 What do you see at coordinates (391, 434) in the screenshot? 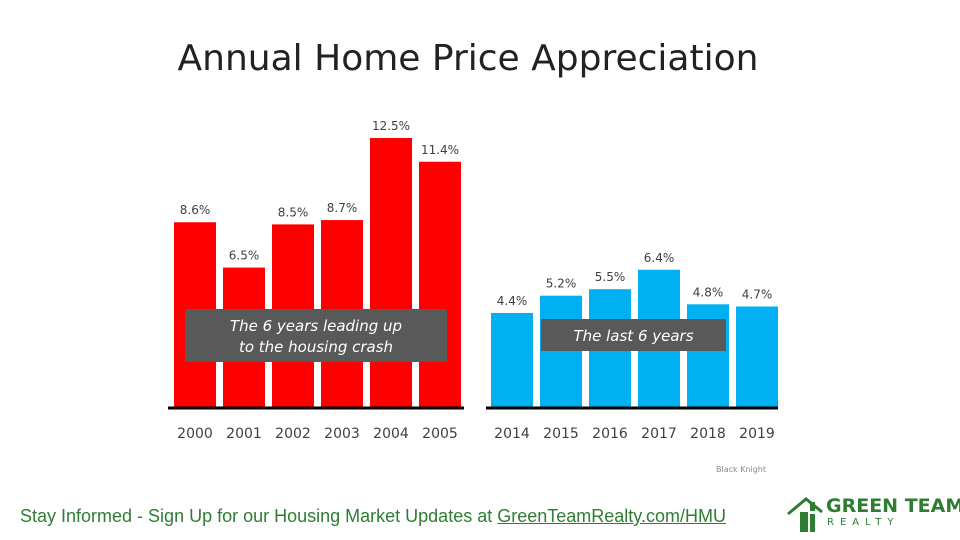
I see `x-tick-2004: 2004` at bounding box center [391, 434].